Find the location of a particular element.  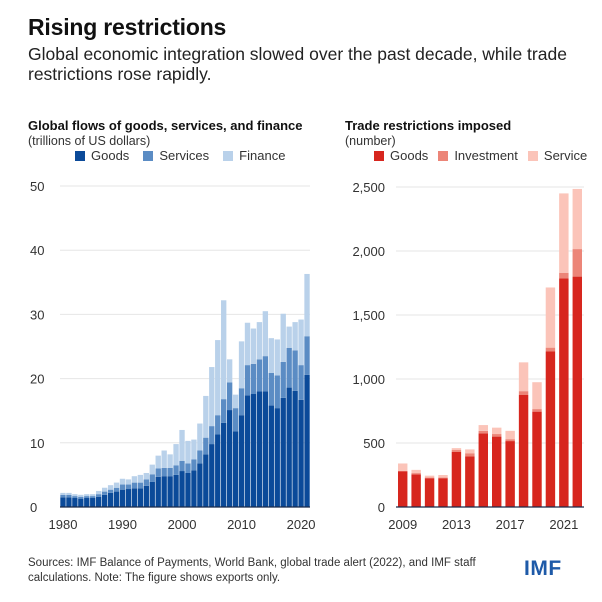

bar-segment-goods-2004 is located at coordinates (206, 480).